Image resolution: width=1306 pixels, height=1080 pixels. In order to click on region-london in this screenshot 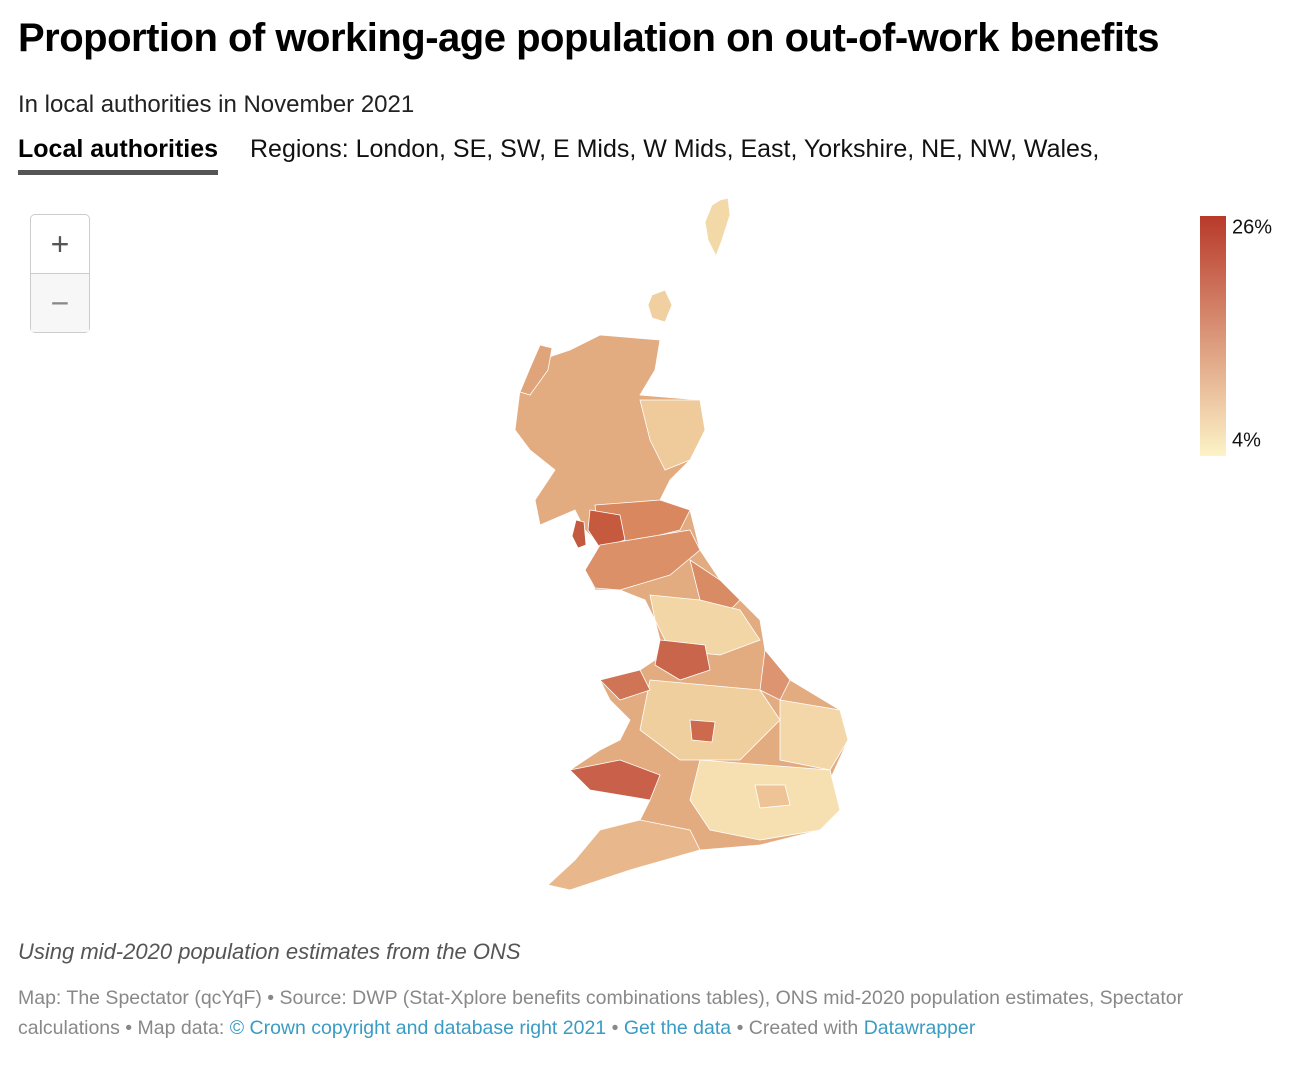, I will do `click(772, 796)`.